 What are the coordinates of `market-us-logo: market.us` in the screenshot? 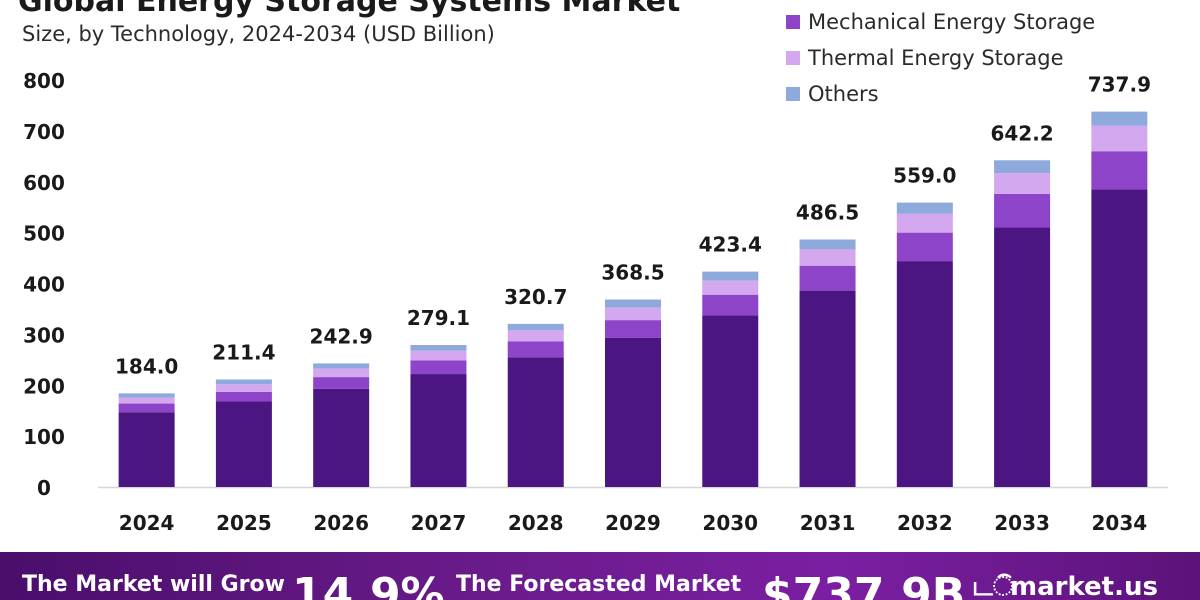 It's located at (1084, 586).